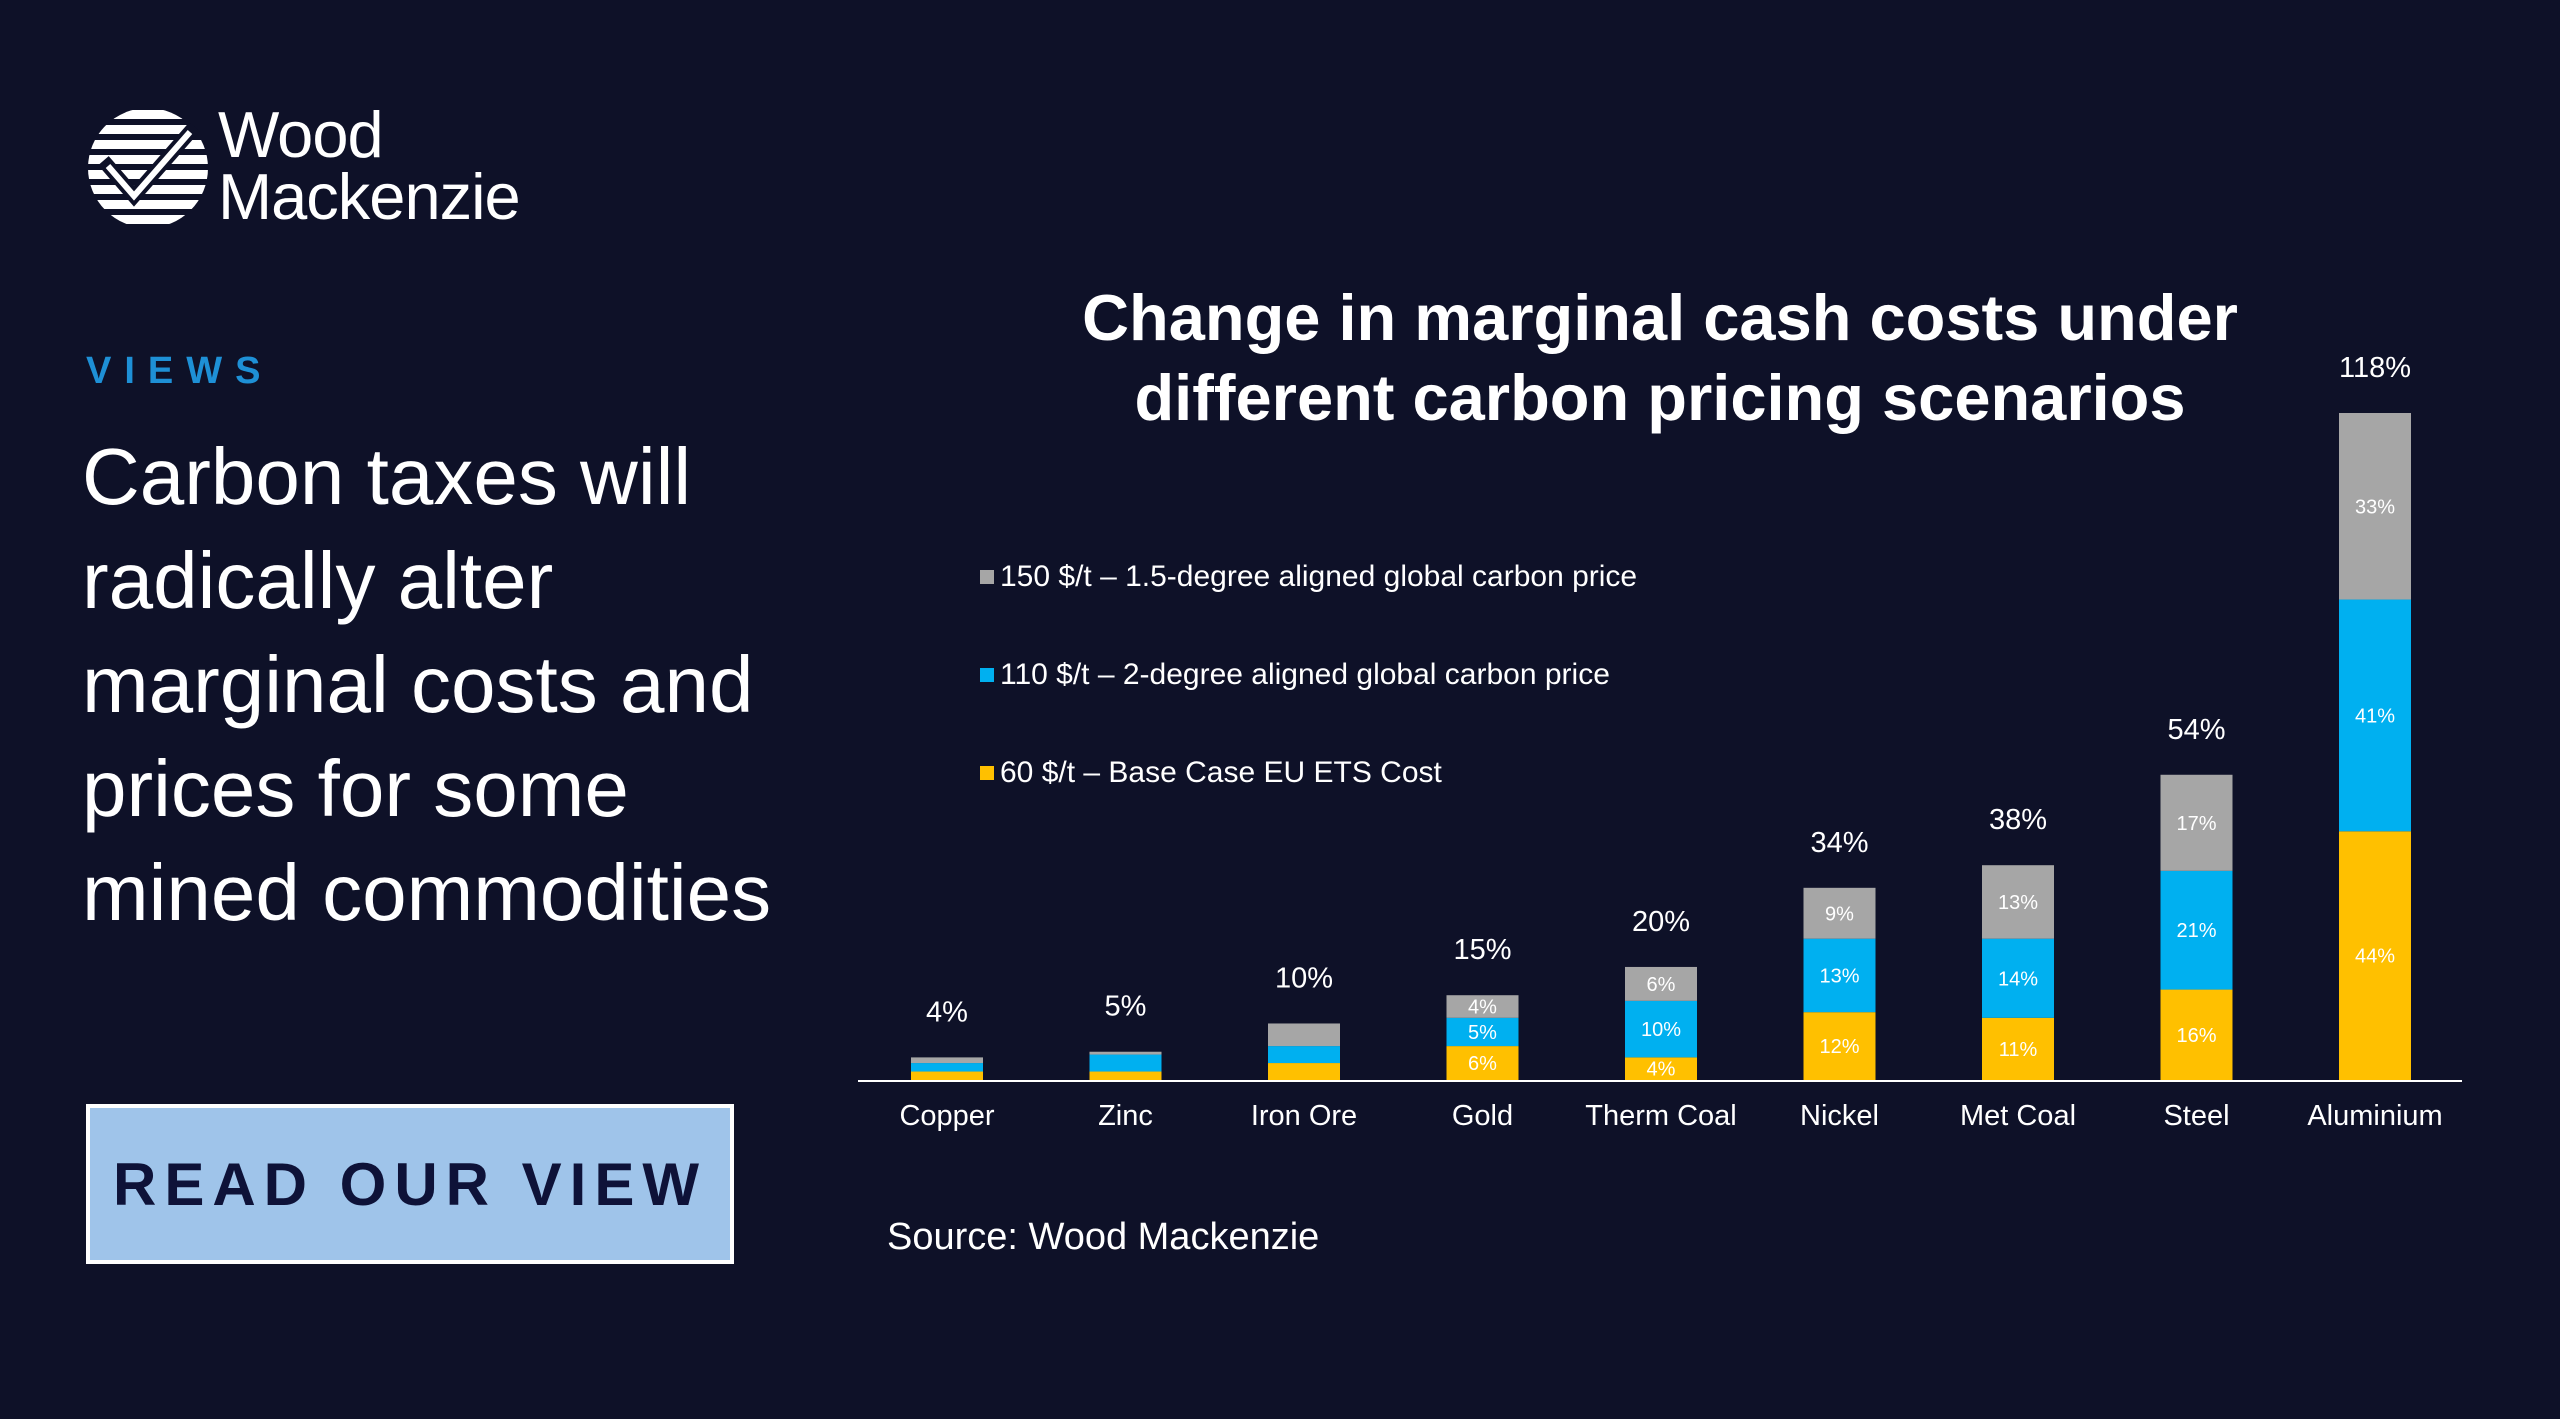 The image size is (2560, 1419). I want to click on bar-segment-label: 10%, so click(1661, 1030).